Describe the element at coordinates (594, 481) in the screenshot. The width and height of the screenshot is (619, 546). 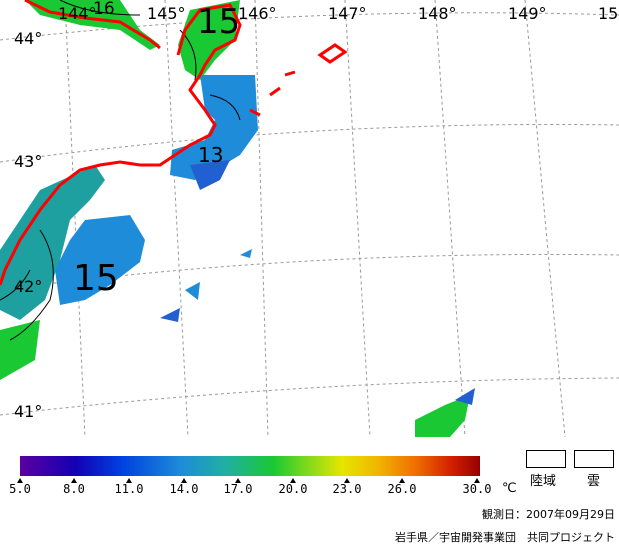
I see `cloud-key-label: 雲` at that location.